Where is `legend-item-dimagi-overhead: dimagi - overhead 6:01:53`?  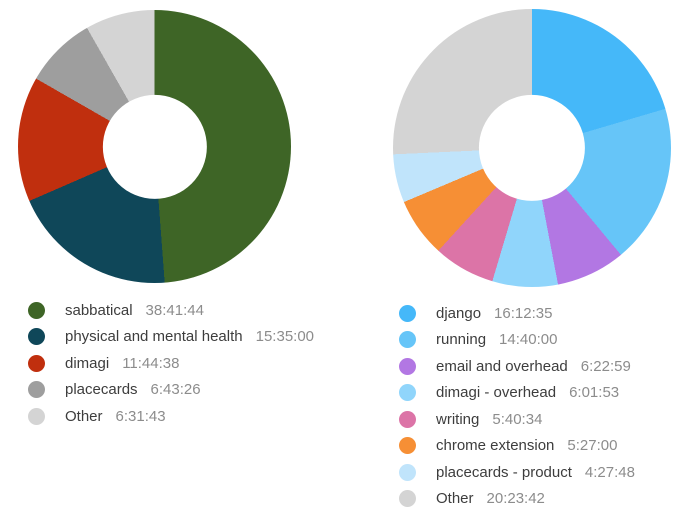
legend-item-dimagi-overhead: dimagi - overhead 6:01:53 is located at coordinates (517, 393).